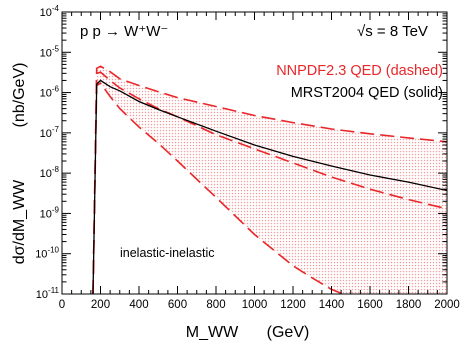  Describe the element at coordinates (50, 132) in the screenshot. I see `y-tick-label: 10⁻⁷` at that location.